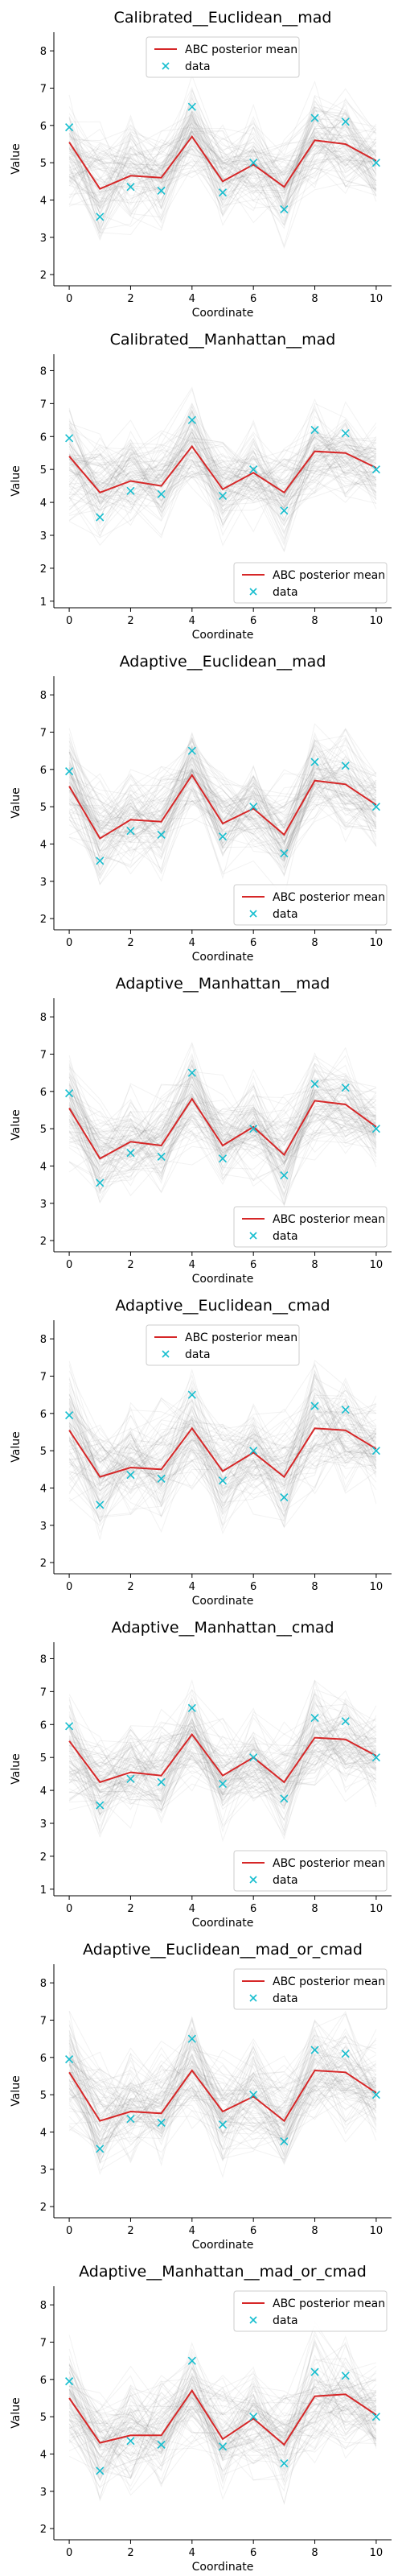 Image resolution: width=402 pixels, height=2576 pixels. Describe the element at coordinates (310, 905) in the screenshot. I see `legend-box` at that location.